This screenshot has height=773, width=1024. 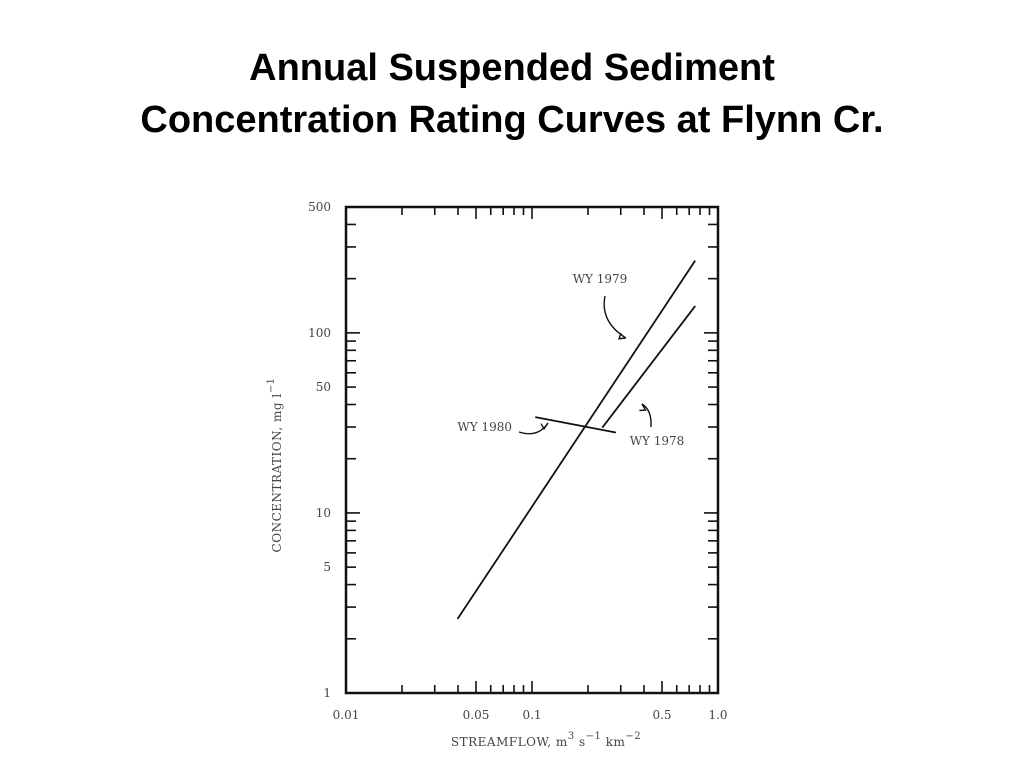 What do you see at coordinates (646, 415) in the screenshot?
I see `annotation-arrow-wy-1978` at bounding box center [646, 415].